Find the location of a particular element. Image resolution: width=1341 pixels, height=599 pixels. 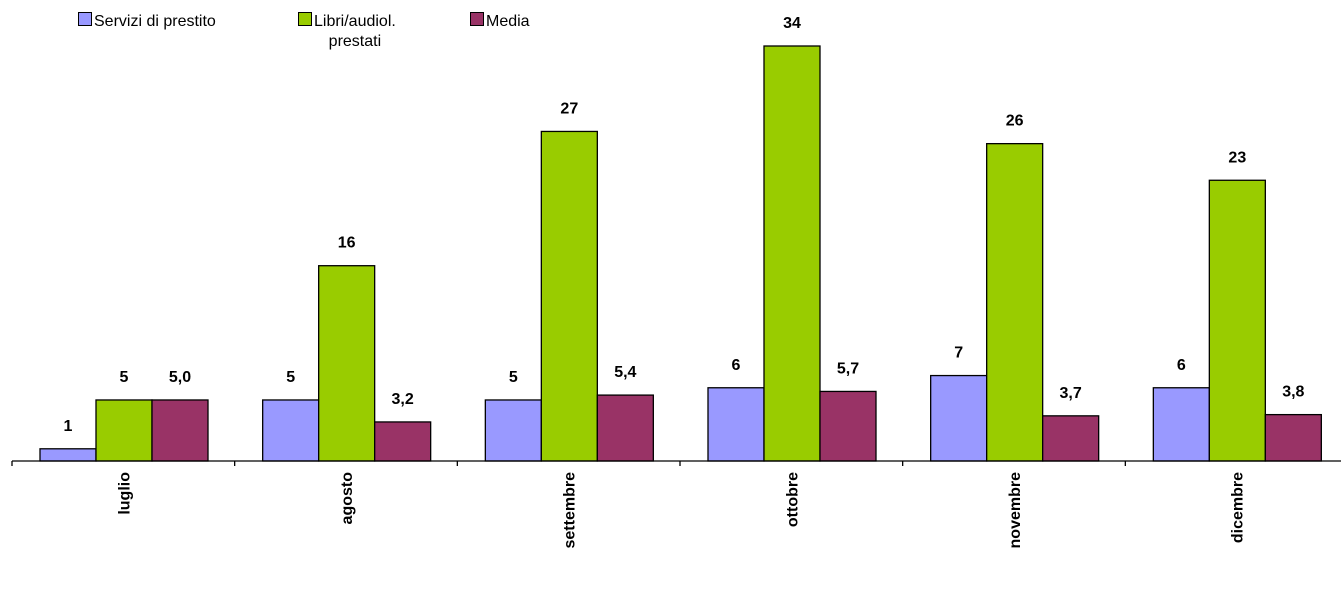

legend-swatch-servizi is located at coordinates (85, 19).